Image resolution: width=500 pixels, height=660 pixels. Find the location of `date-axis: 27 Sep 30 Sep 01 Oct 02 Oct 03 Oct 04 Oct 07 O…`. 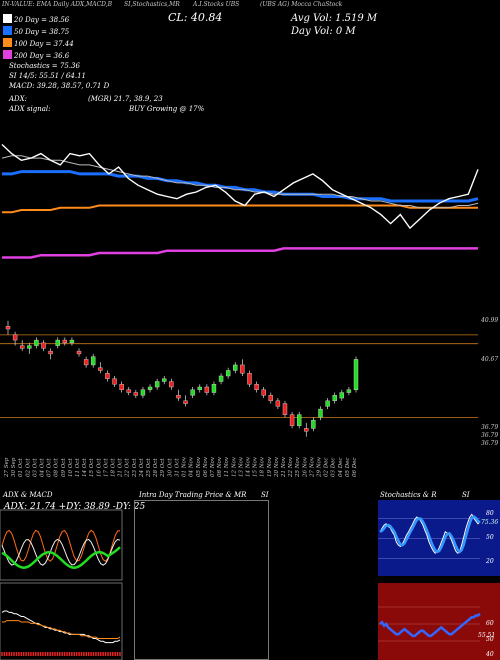

date-axis: 27 Sep 30 Sep 01 Oct 02 Oct 03 Oct 04 Oct 07 O… is located at coordinates (181, 467).